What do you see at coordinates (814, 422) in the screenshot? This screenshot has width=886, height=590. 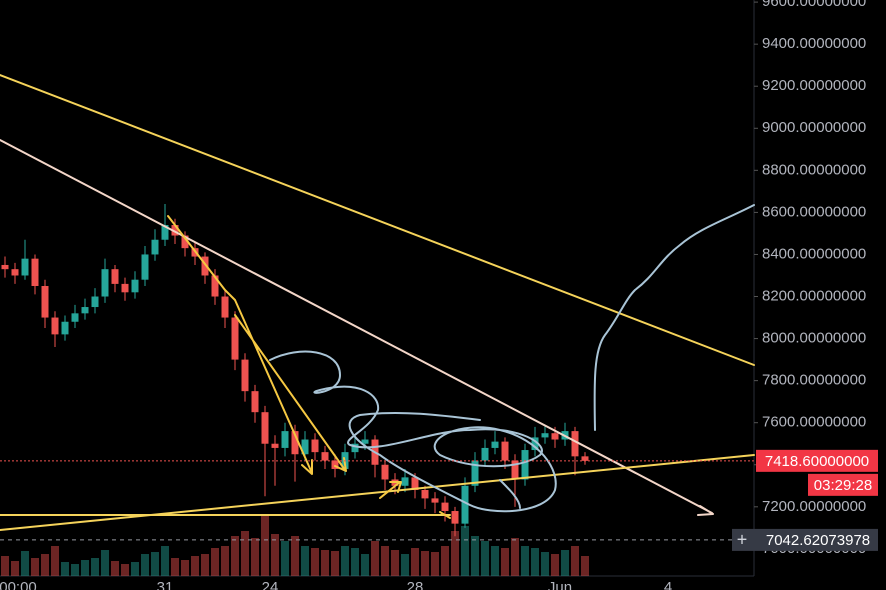 I see `y-tick-label: 7600.00000000` at bounding box center [814, 422].